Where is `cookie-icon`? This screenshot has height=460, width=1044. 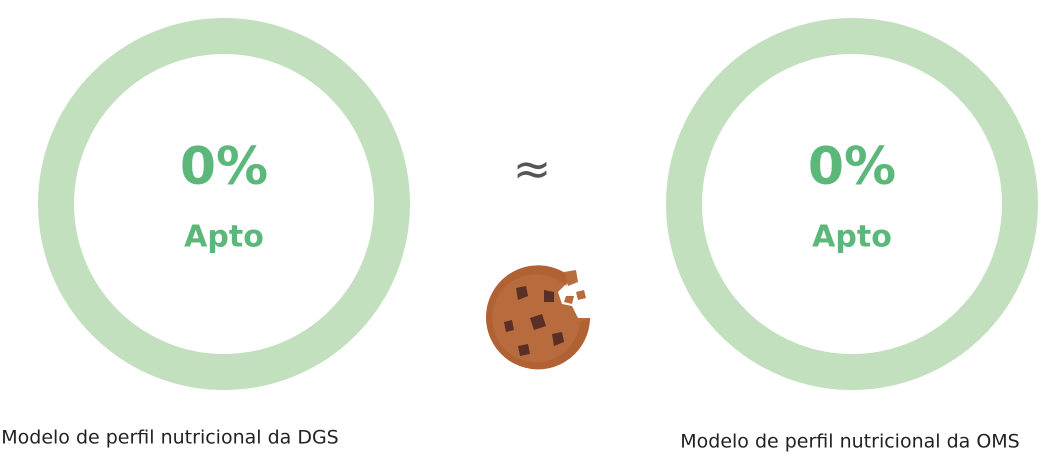 cookie-icon is located at coordinates (538, 317).